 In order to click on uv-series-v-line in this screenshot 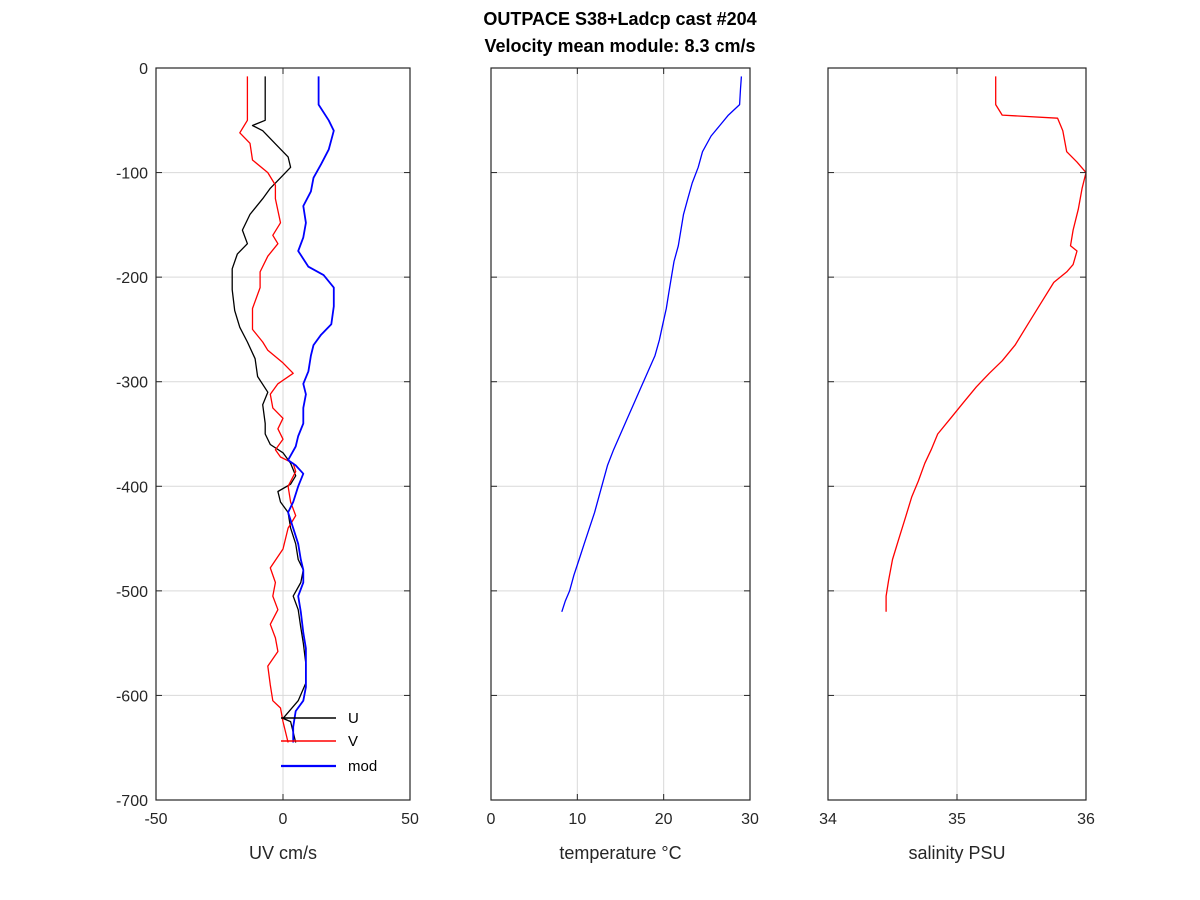, I will do `click(268, 409)`.